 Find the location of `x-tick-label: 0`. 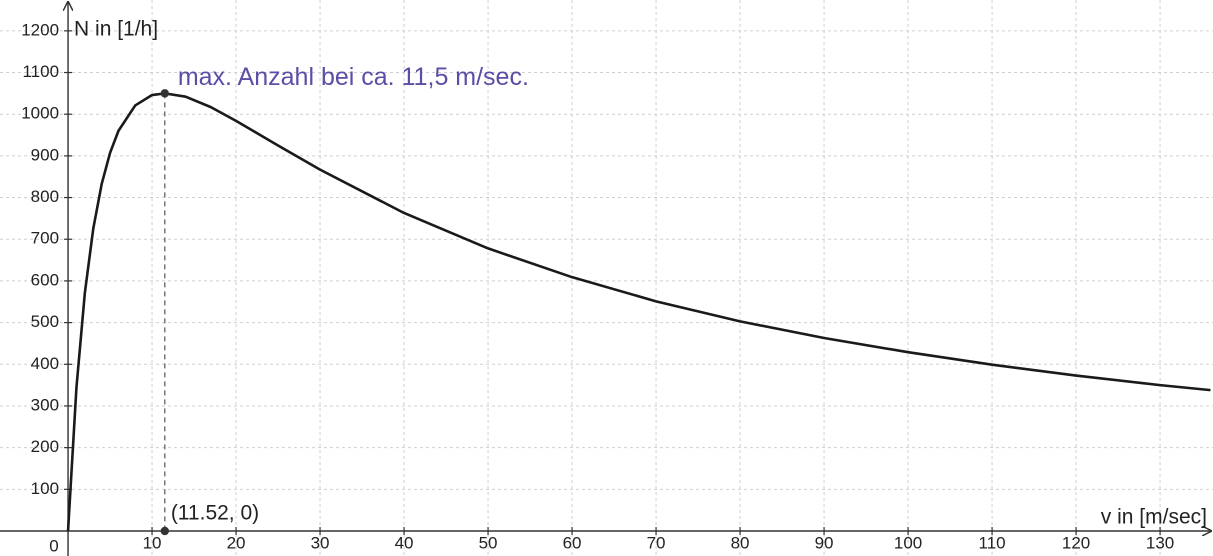

x-tick-label: 0 is located at coordinates (53, 545).